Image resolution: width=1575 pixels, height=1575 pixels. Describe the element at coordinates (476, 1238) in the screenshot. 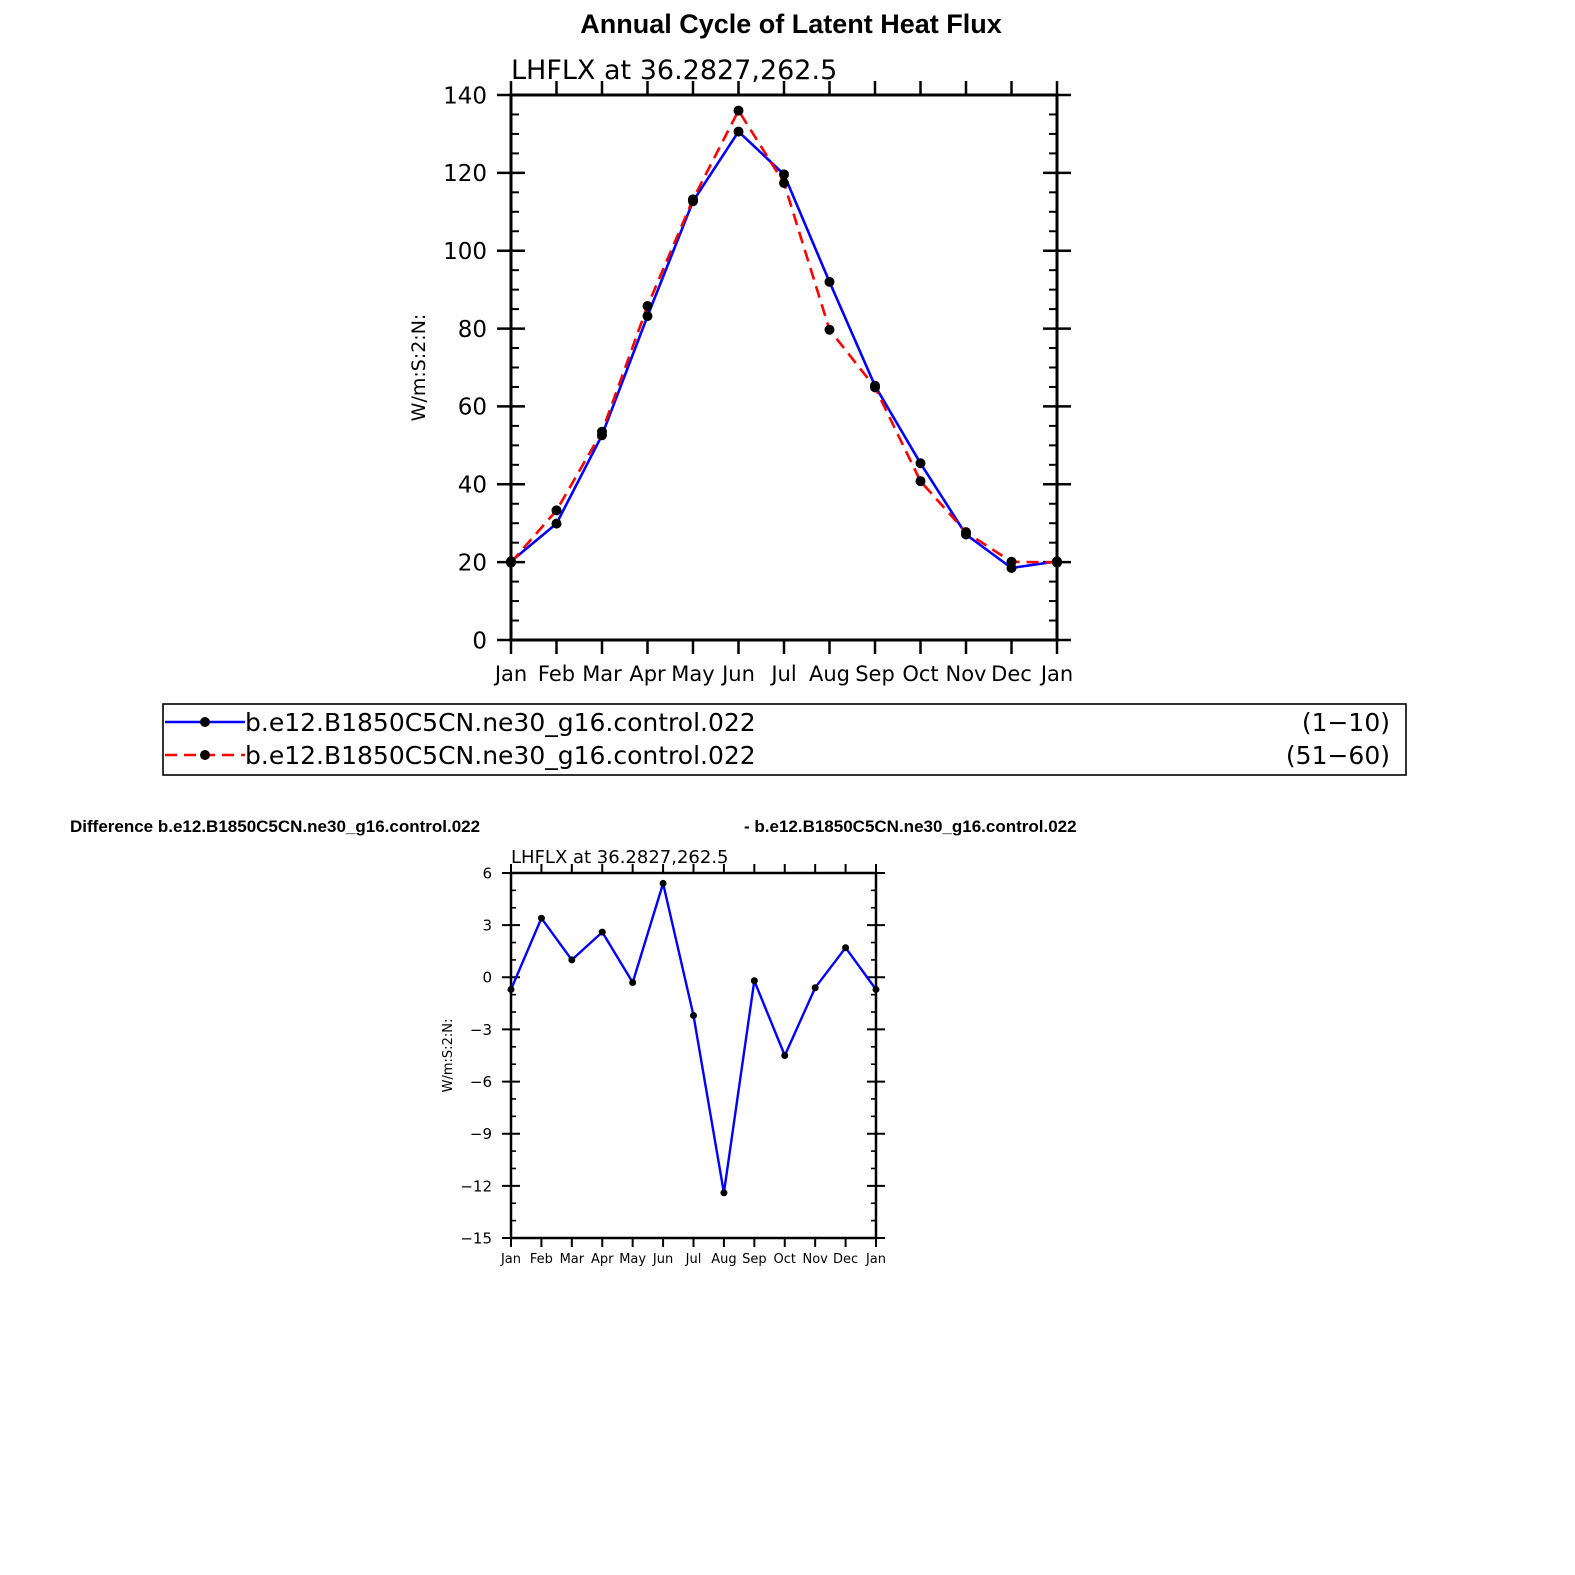

I see `y-tick-label: −15` at that location.